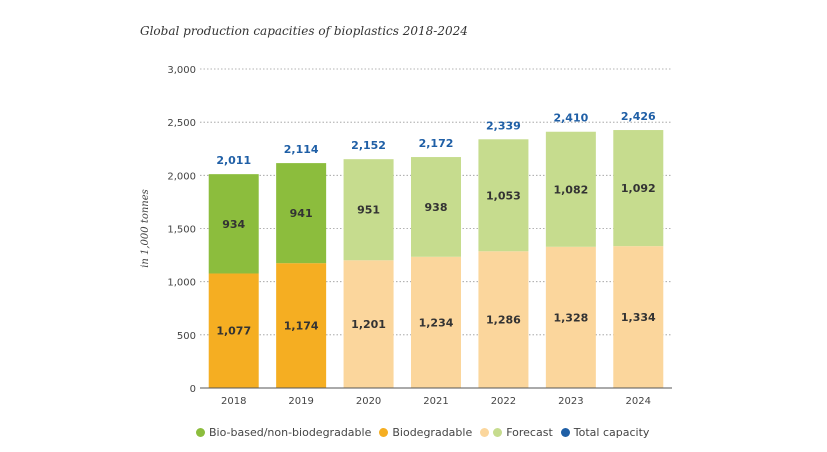 This screenshot has width=827, height=452. I want to click on y-tick-label: 500, so click(186, 336).